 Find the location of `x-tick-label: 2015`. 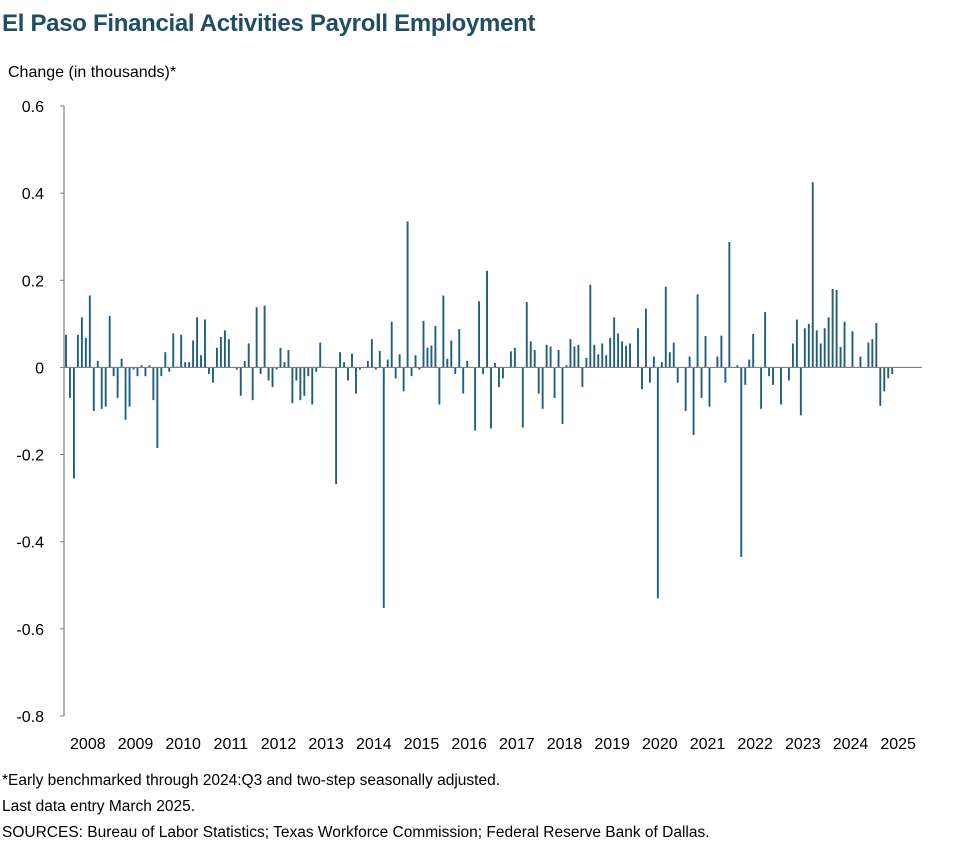

x-tick-label: 2015 is located at coordinates (422, 744).